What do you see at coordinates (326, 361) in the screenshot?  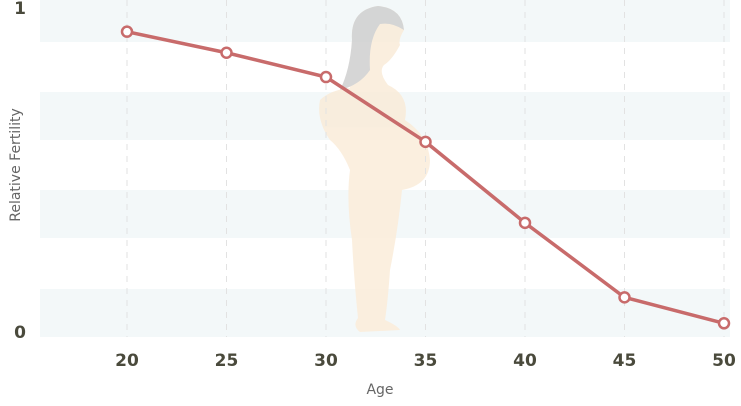 I see `x-tick-label: 30` at bounding box center [326, 361].